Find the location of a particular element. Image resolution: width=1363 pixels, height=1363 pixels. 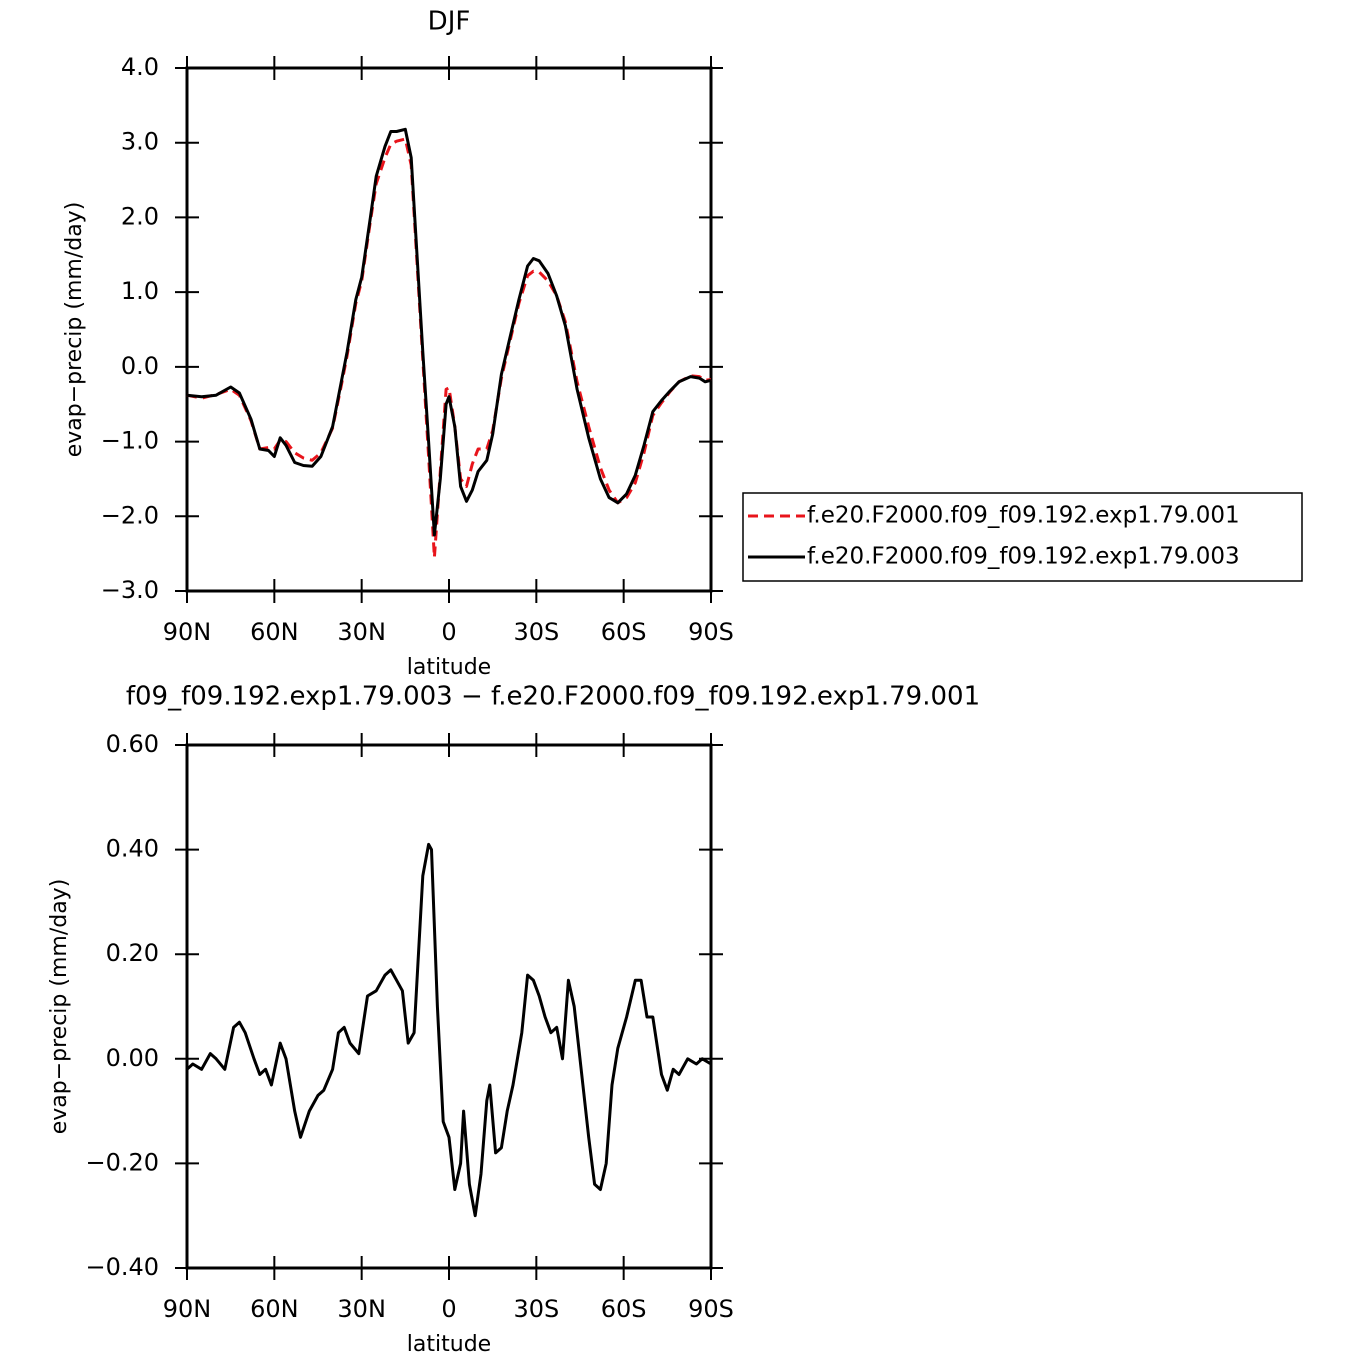

y-tick-label: 0.60 is located at coordinates (132, 744).